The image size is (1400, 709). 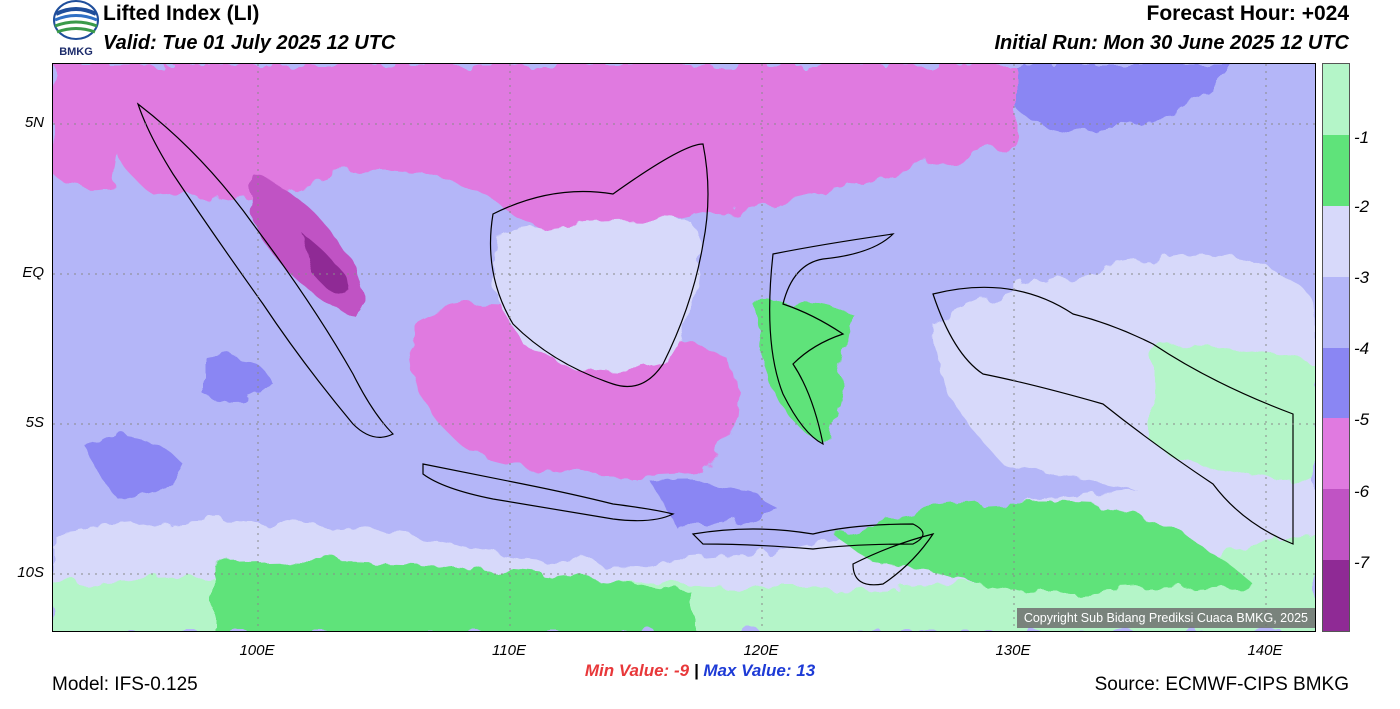 What do you see at coordinates (1362, 206) in the screenshot?
I see `colorbar-label: -2` at bounding box center [1362, 206].